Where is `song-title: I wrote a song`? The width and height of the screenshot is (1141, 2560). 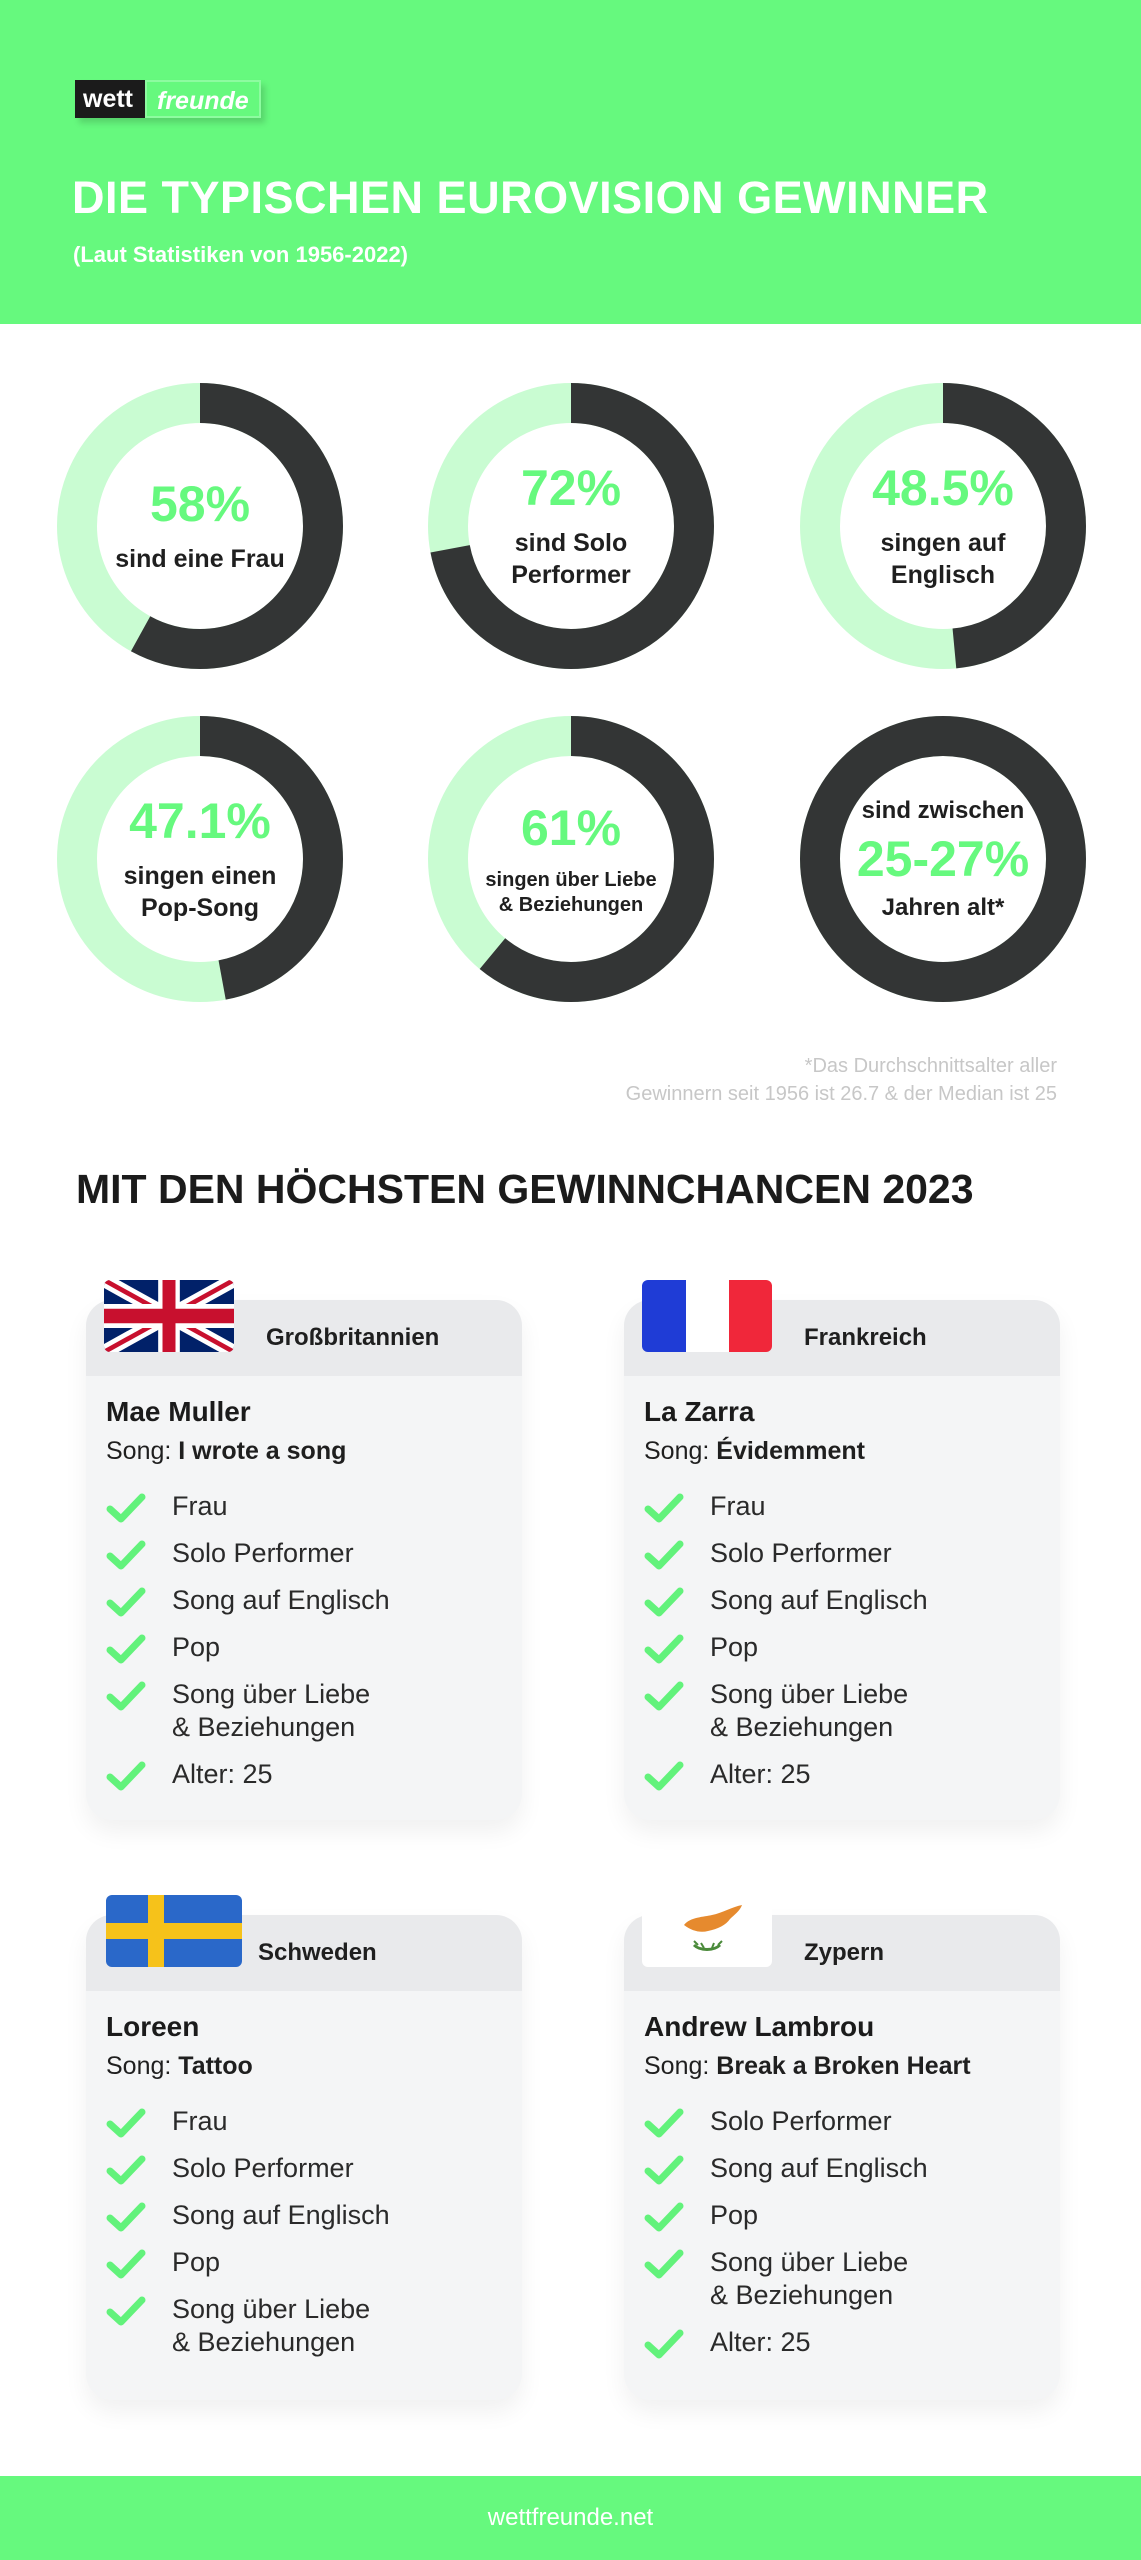
song-title: I wrote a song is located at coordinates (262, 1451).